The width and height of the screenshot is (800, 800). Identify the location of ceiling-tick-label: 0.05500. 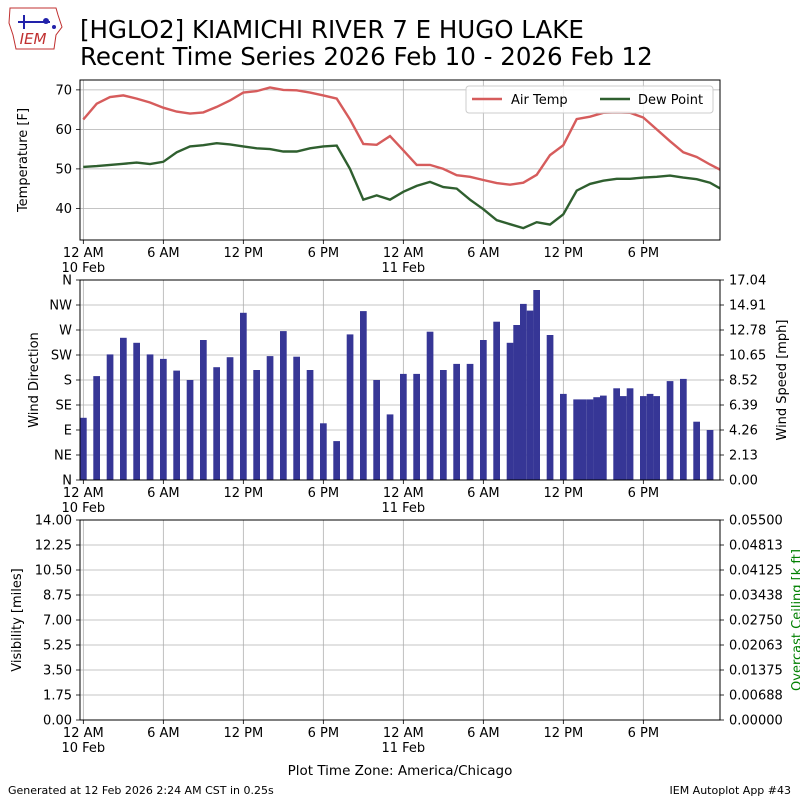
(756, 521).